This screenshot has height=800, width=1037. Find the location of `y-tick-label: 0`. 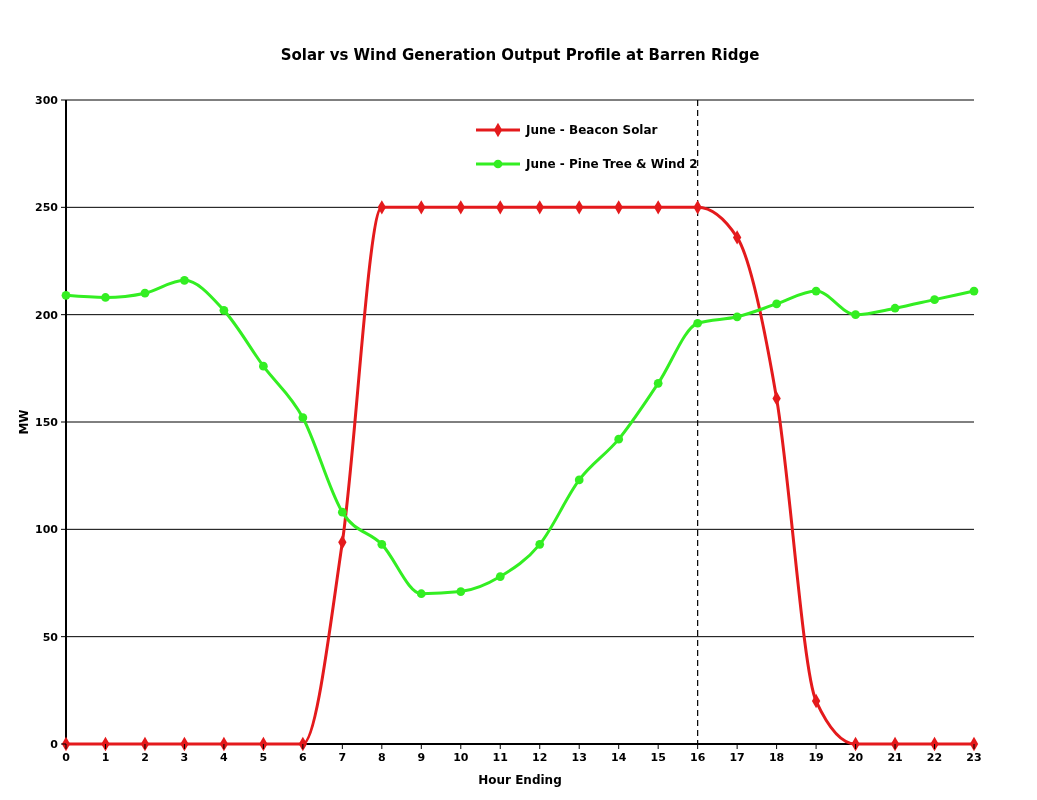

y-tick-label: 0 is located at coordinates (54, 744).